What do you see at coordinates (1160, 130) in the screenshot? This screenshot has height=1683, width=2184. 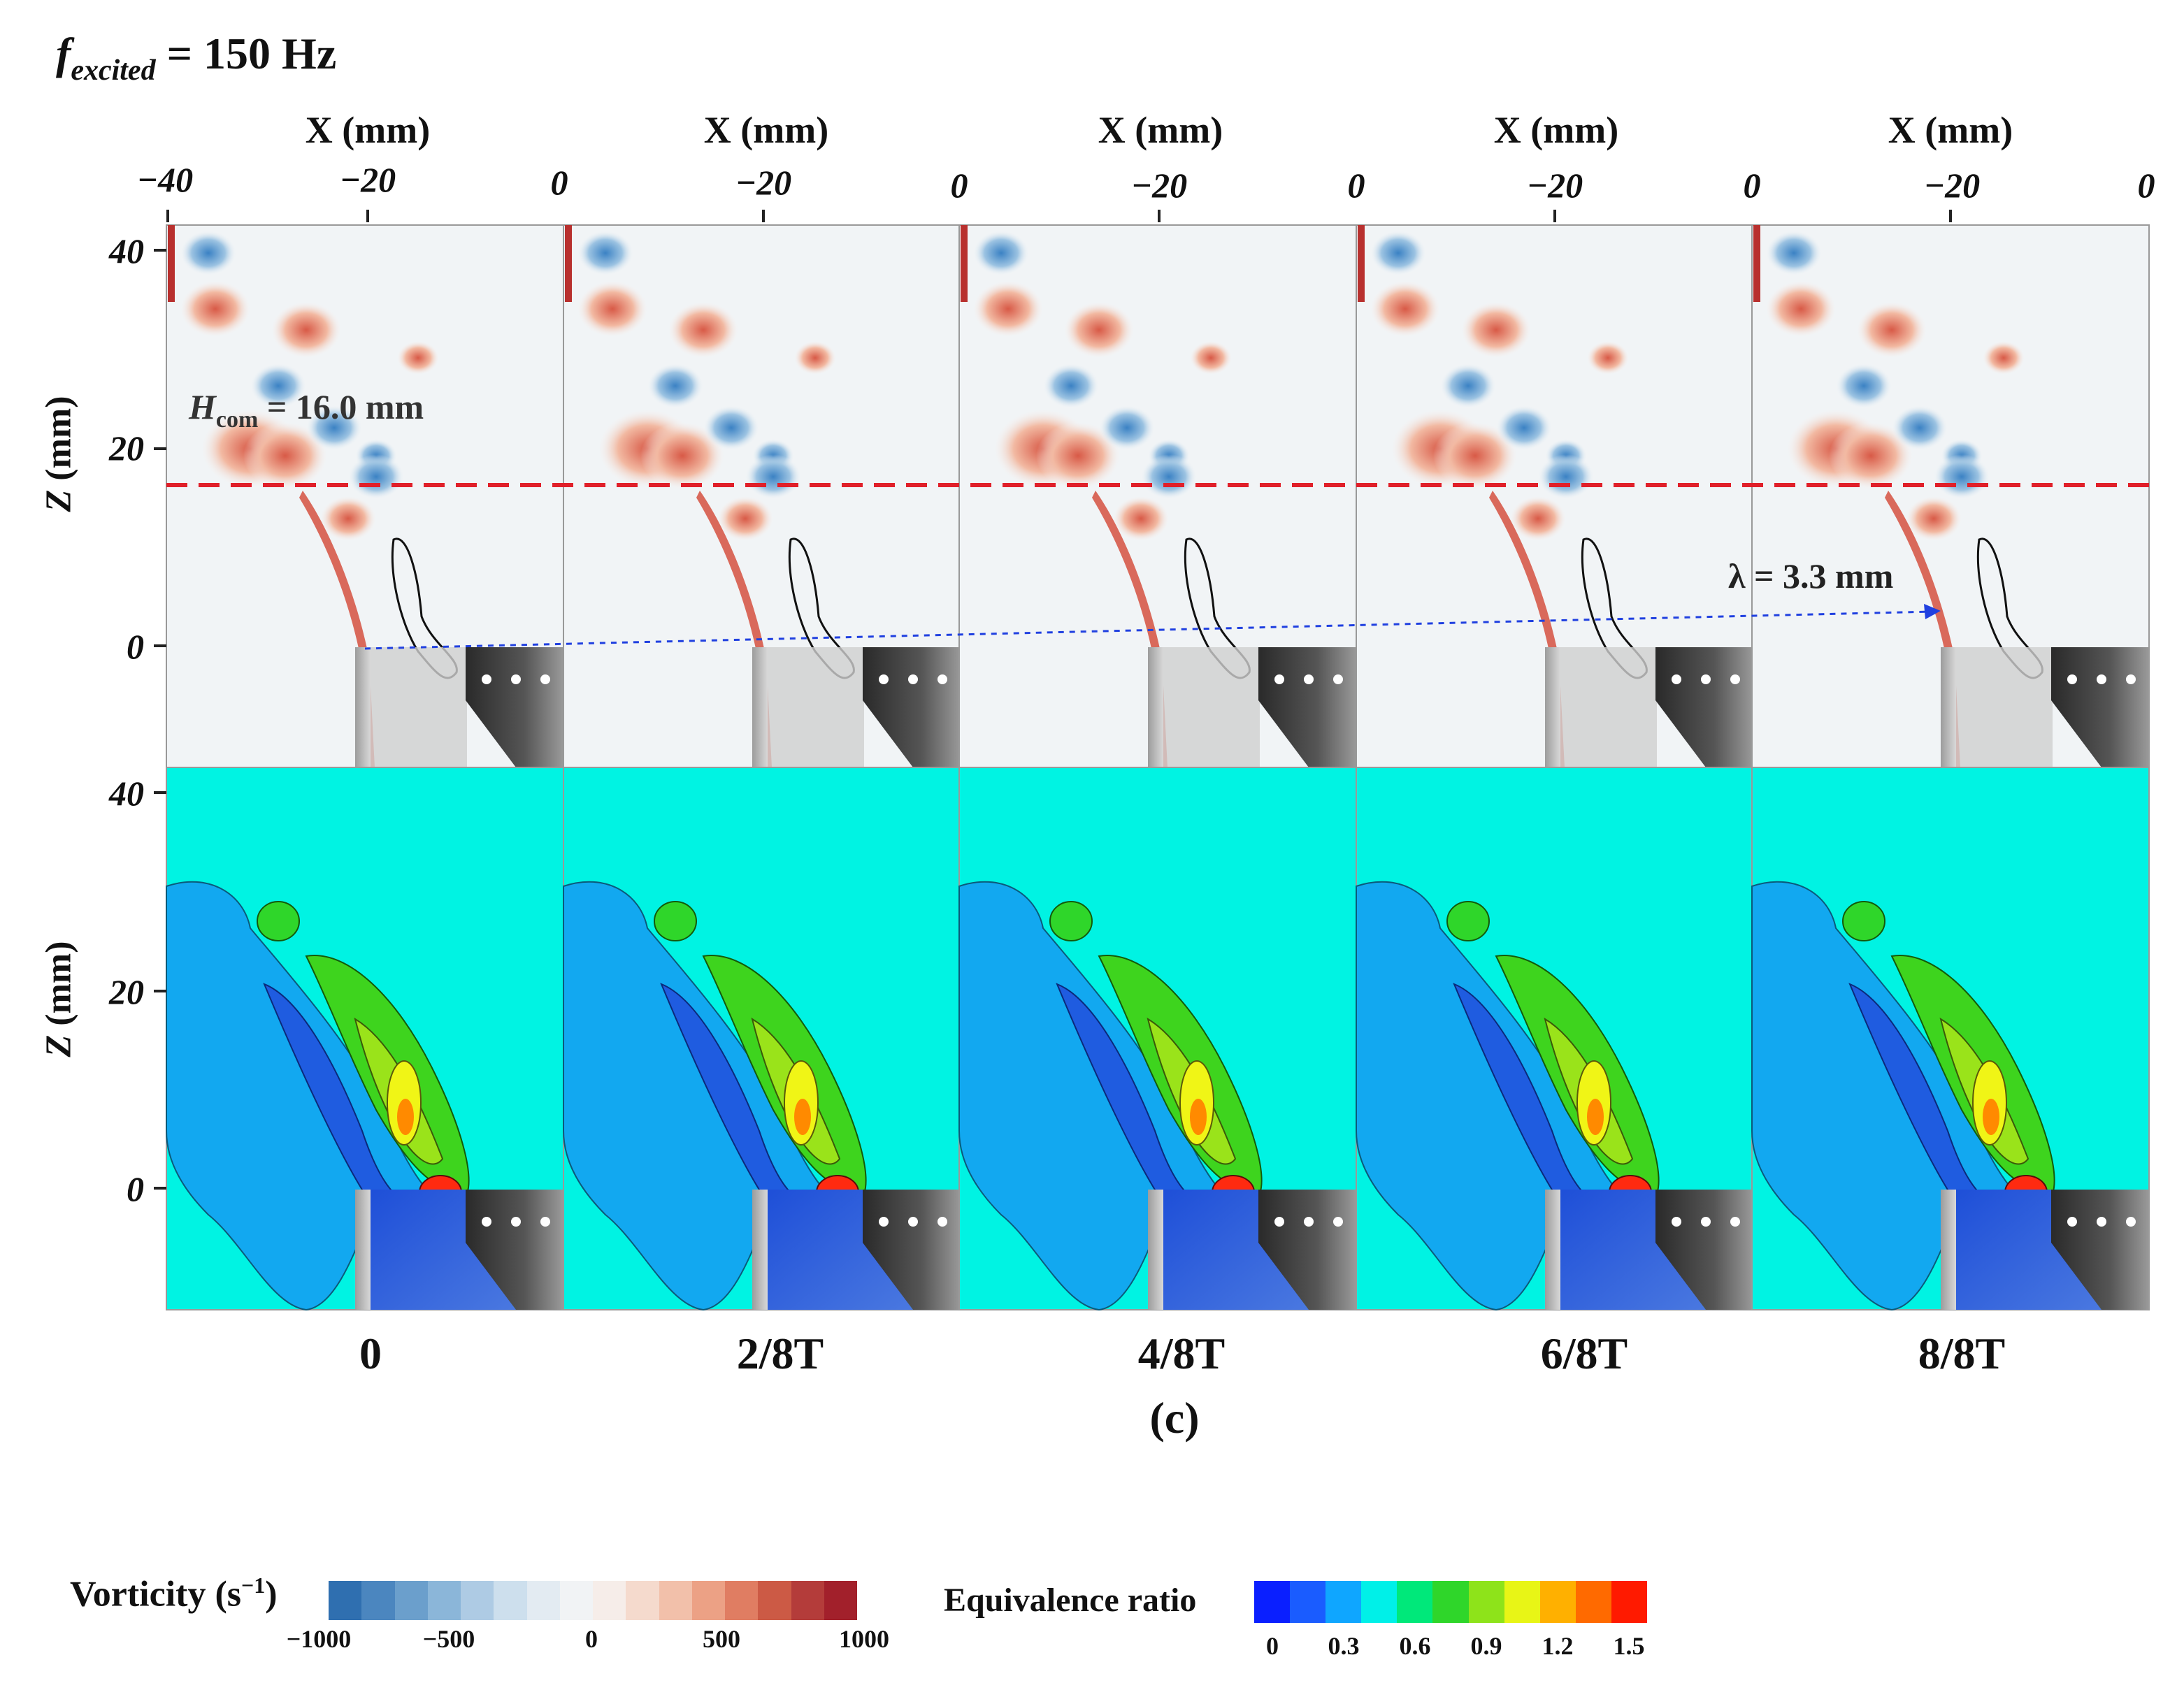 I see `x-axis-title-3: X (mm)` at bounding box center [1160, 130].